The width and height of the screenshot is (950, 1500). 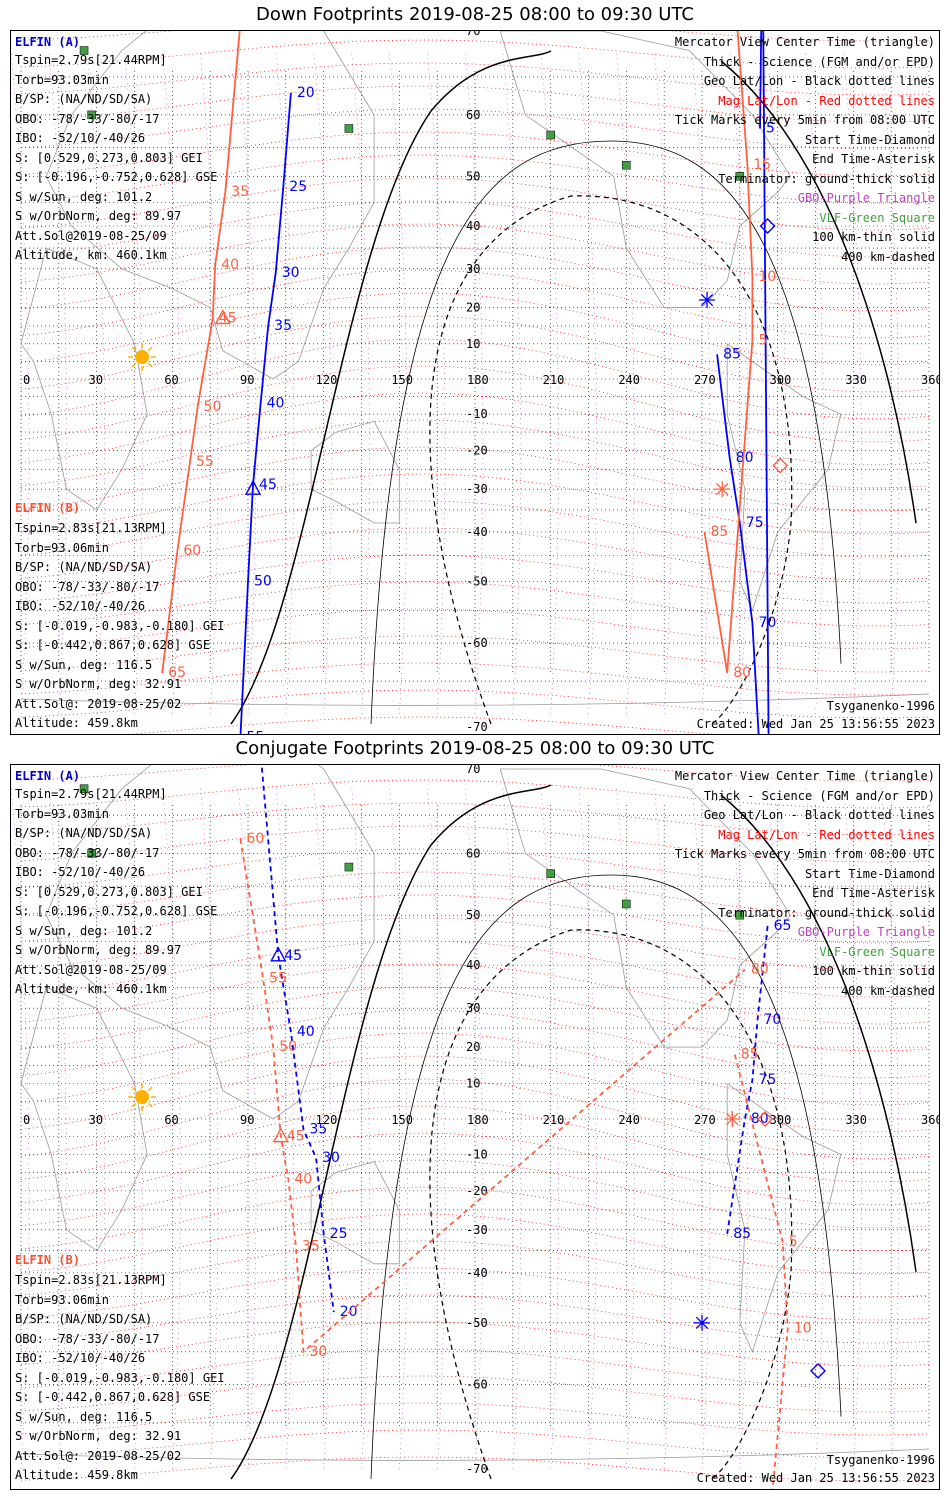 I want to click on track-tick-label: 70, so click(x=772, y=1020).